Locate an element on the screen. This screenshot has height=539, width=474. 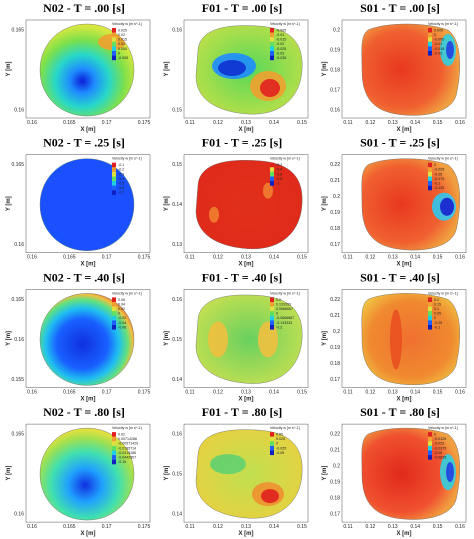
panel-title: N02 - T = .25 [s] is located at coordinates (84, 143).